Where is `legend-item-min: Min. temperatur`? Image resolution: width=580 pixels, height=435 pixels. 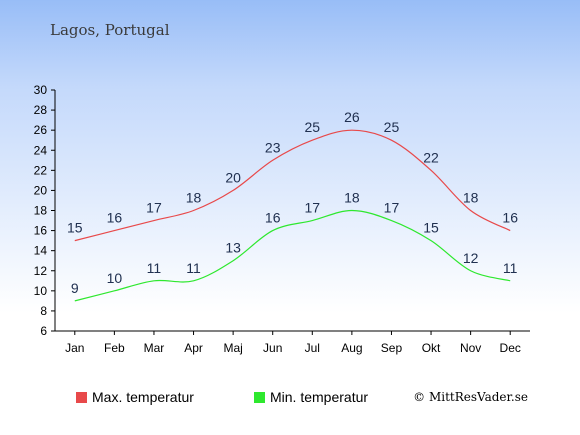
legend-item-min: Min. temperatur is located at coordinates (311, 397).